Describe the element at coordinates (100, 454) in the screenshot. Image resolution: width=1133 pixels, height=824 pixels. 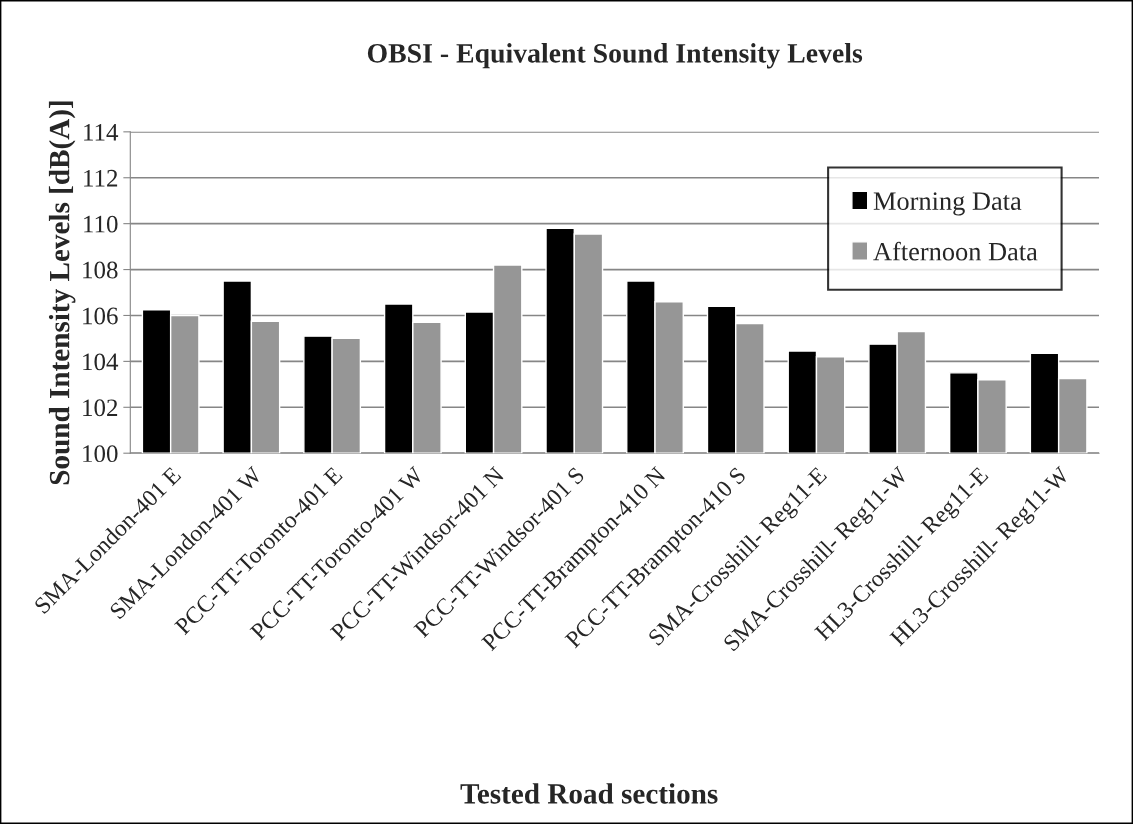
I see `y-tick-label: 100` at that location.